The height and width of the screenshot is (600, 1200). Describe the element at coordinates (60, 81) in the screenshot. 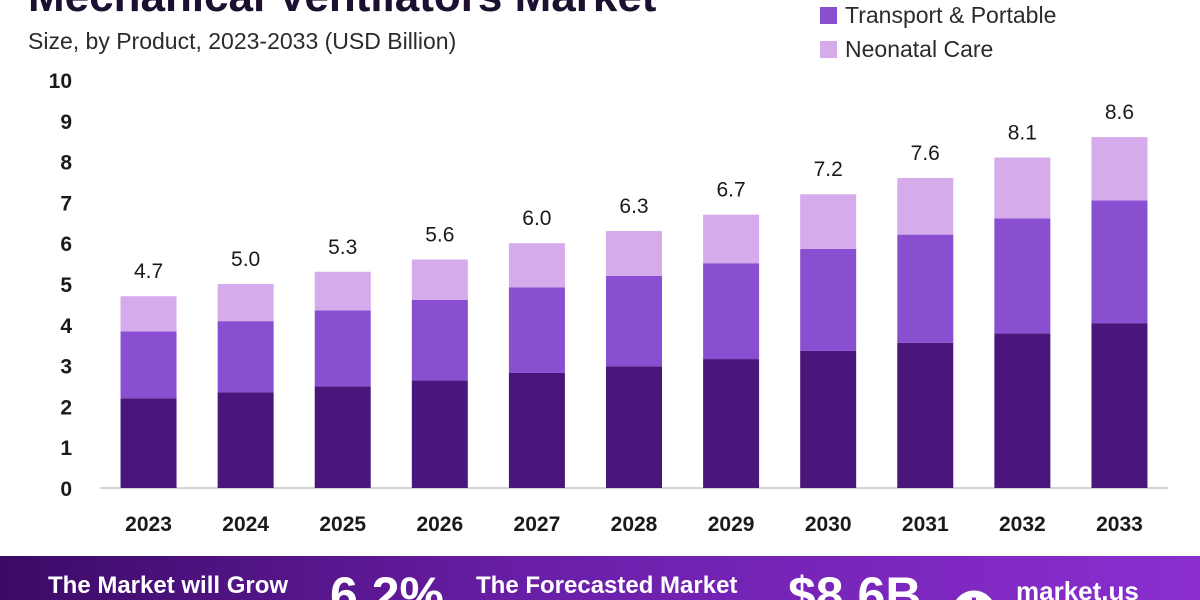

I see `y-tick-label: 10` at that location.